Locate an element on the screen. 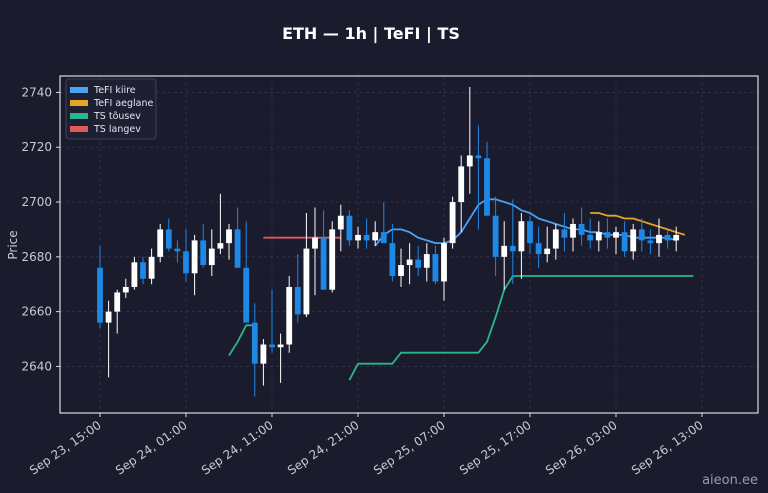 This screenshot has height=493, width=768. x-tick-label: Sep 25, 17:00 is located at coordinates (495, 448).